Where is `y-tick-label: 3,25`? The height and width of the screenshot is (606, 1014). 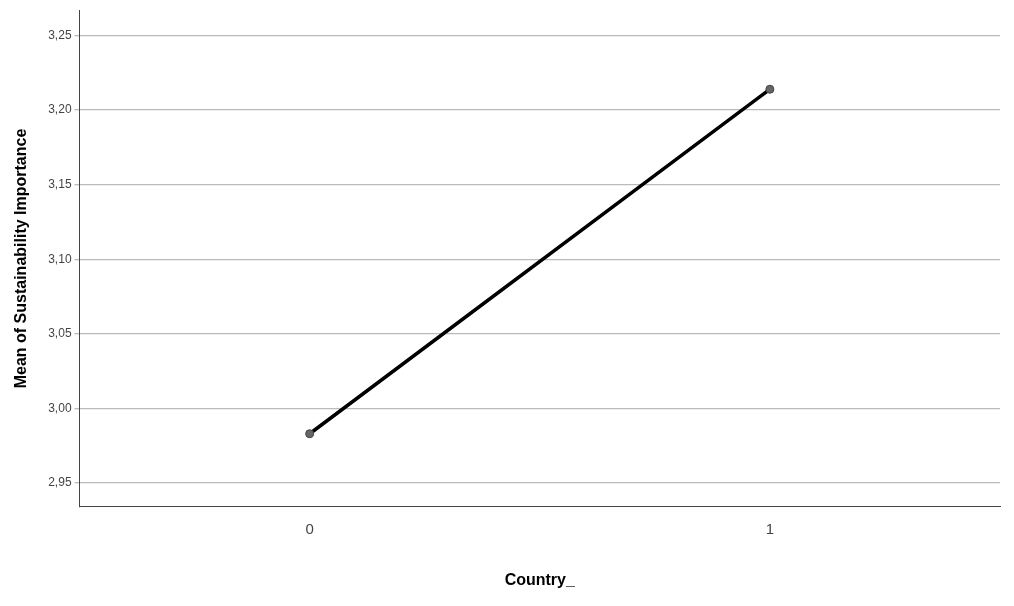 y-tick-label: 3,25 is located at coordinates (60, 34).